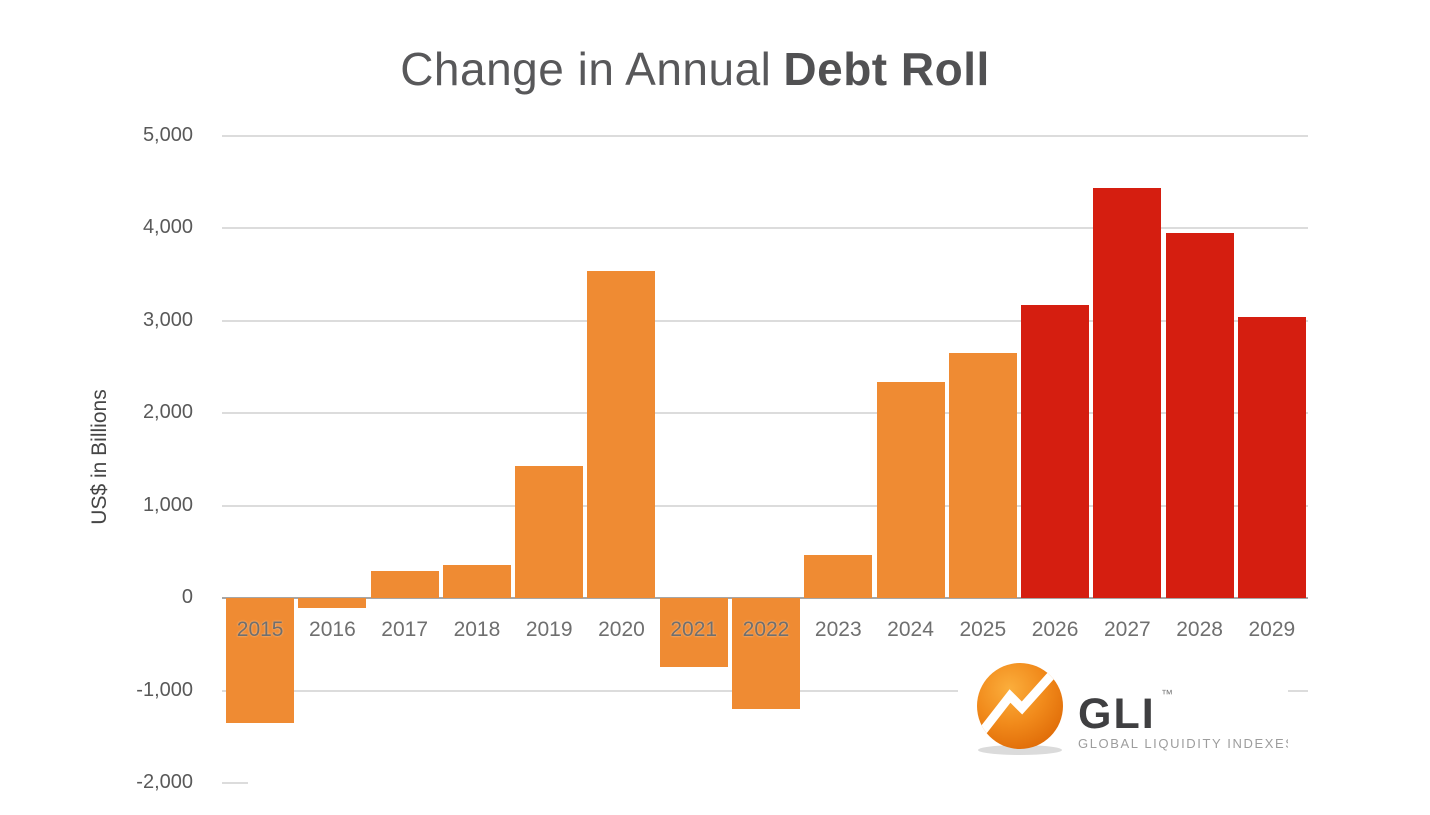 Image resolution: width=1430 pixels, height=815 pixels. I want to click on x-label-2018: 2018, so click(477, 629).